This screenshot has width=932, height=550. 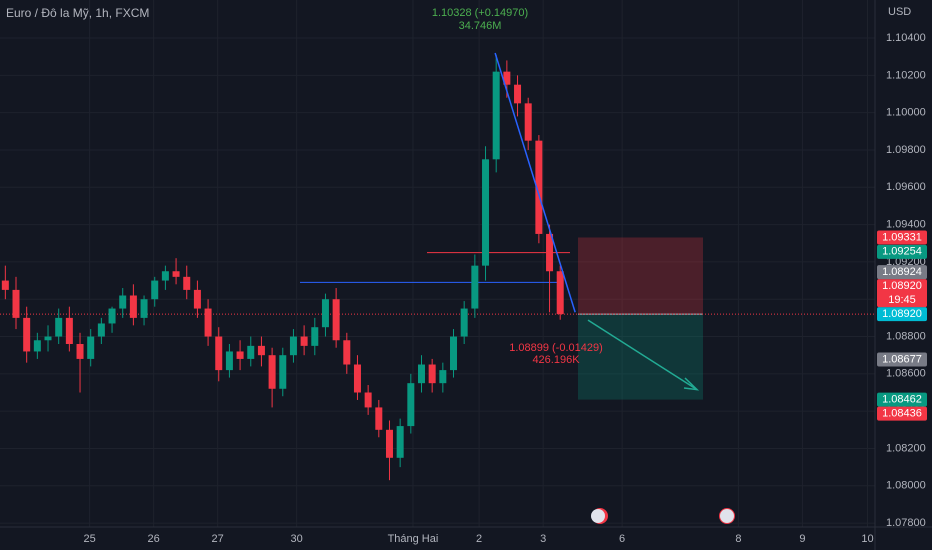 I want to click on x-tick-label: 30, so click(x=297, y=539).